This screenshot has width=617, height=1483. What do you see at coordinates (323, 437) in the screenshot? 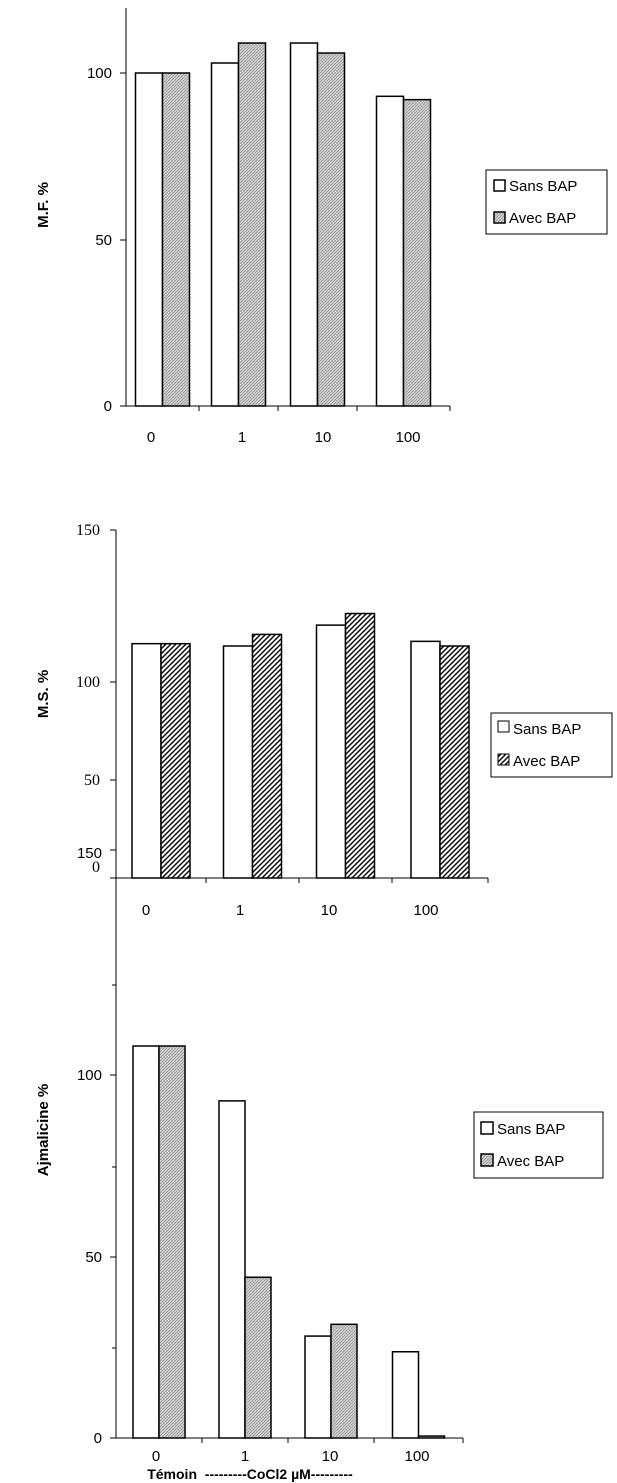
I see `chart-mf-xtick-label-2: 10` at bounding box center [323, 437].